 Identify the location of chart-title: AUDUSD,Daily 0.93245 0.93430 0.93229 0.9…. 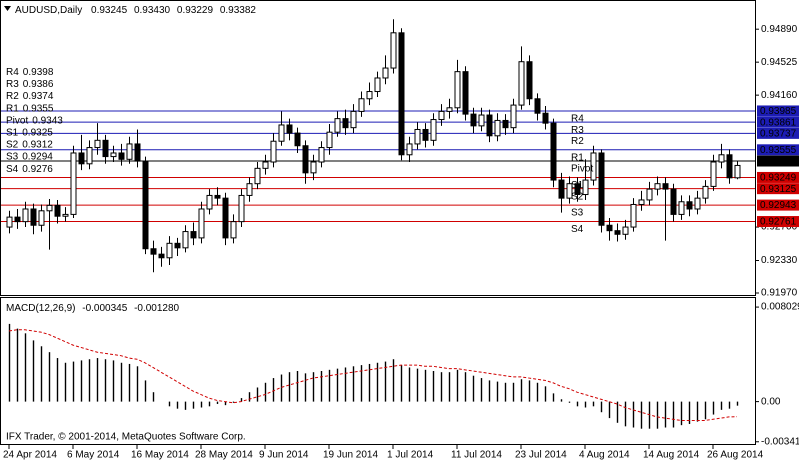
(135, 10).